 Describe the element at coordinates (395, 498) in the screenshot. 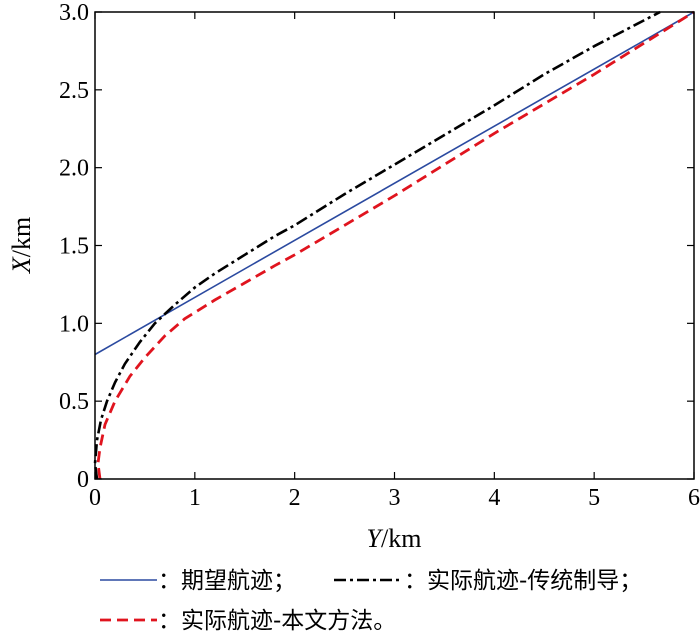

I see `x-tick-label: 3` at that location.